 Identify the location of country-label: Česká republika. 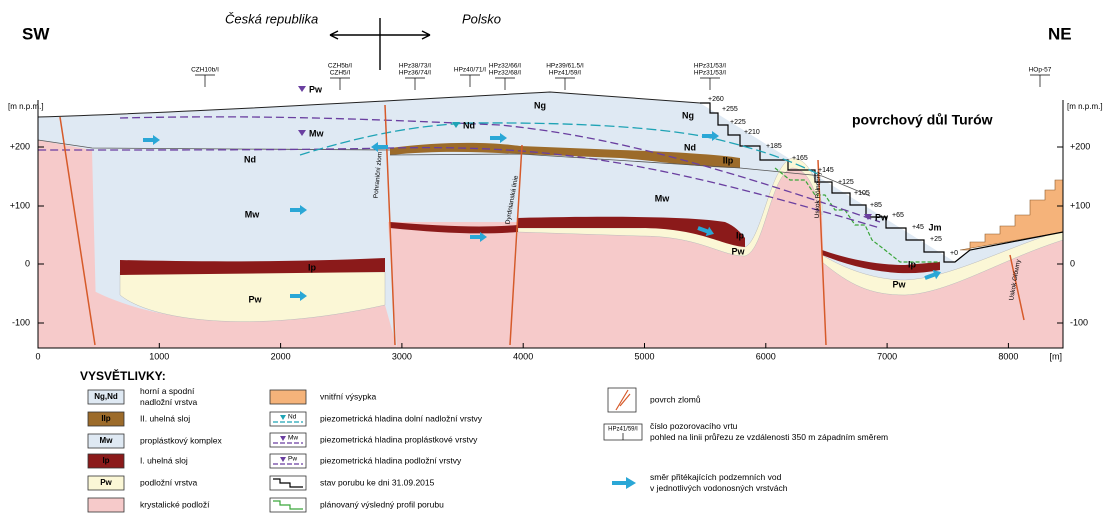
(271, 18).